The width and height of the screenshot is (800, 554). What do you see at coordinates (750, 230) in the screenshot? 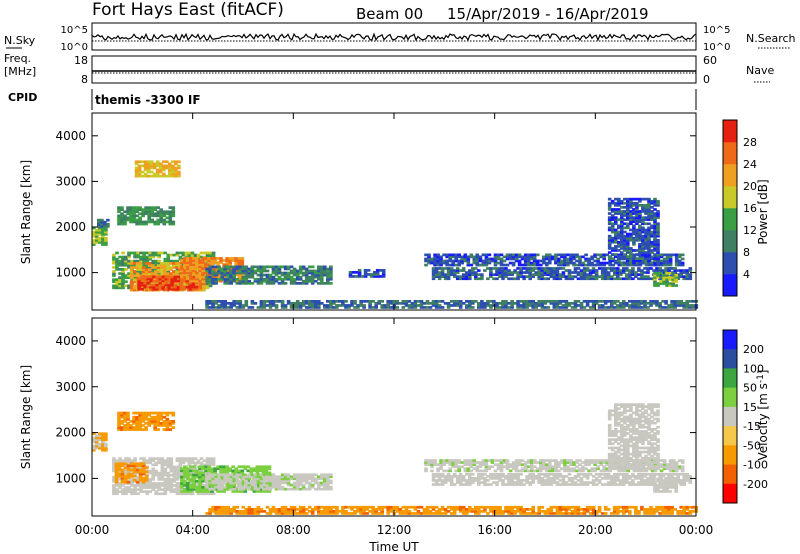
I see `colorbar-tick-label: 12` at bounding box center [750, 230].